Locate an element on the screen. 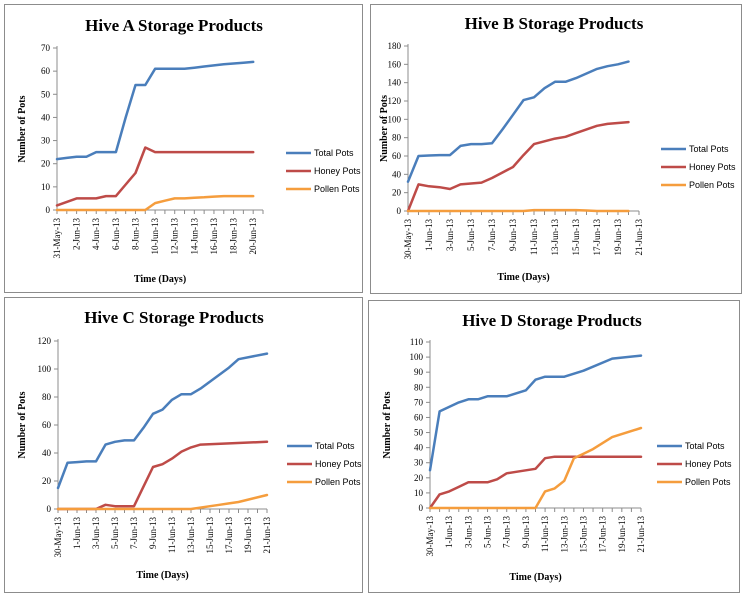 This screenshot has height=598, width=746. chart-title: Hive C Storage Products is located at coordinates (174, 317).